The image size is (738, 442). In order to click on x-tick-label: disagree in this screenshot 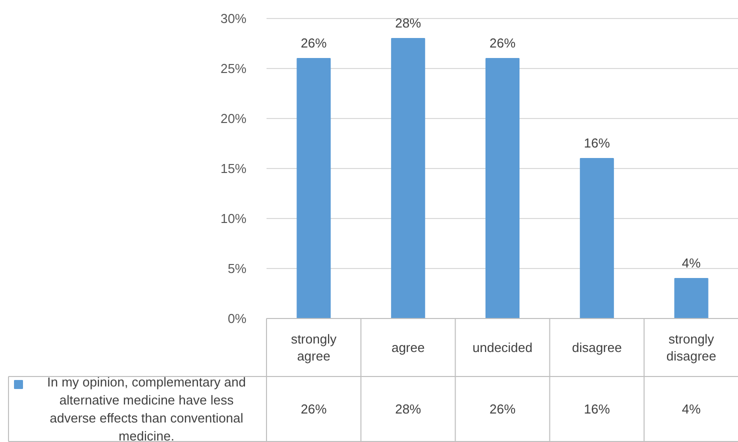, I will do `click(597, 347)`.